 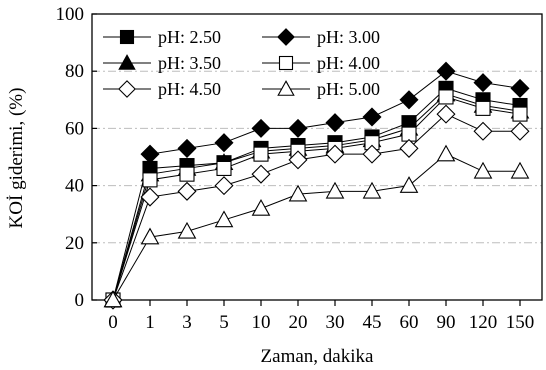 I want to click on x-tick-label: 120, so click(x=483, y=322).